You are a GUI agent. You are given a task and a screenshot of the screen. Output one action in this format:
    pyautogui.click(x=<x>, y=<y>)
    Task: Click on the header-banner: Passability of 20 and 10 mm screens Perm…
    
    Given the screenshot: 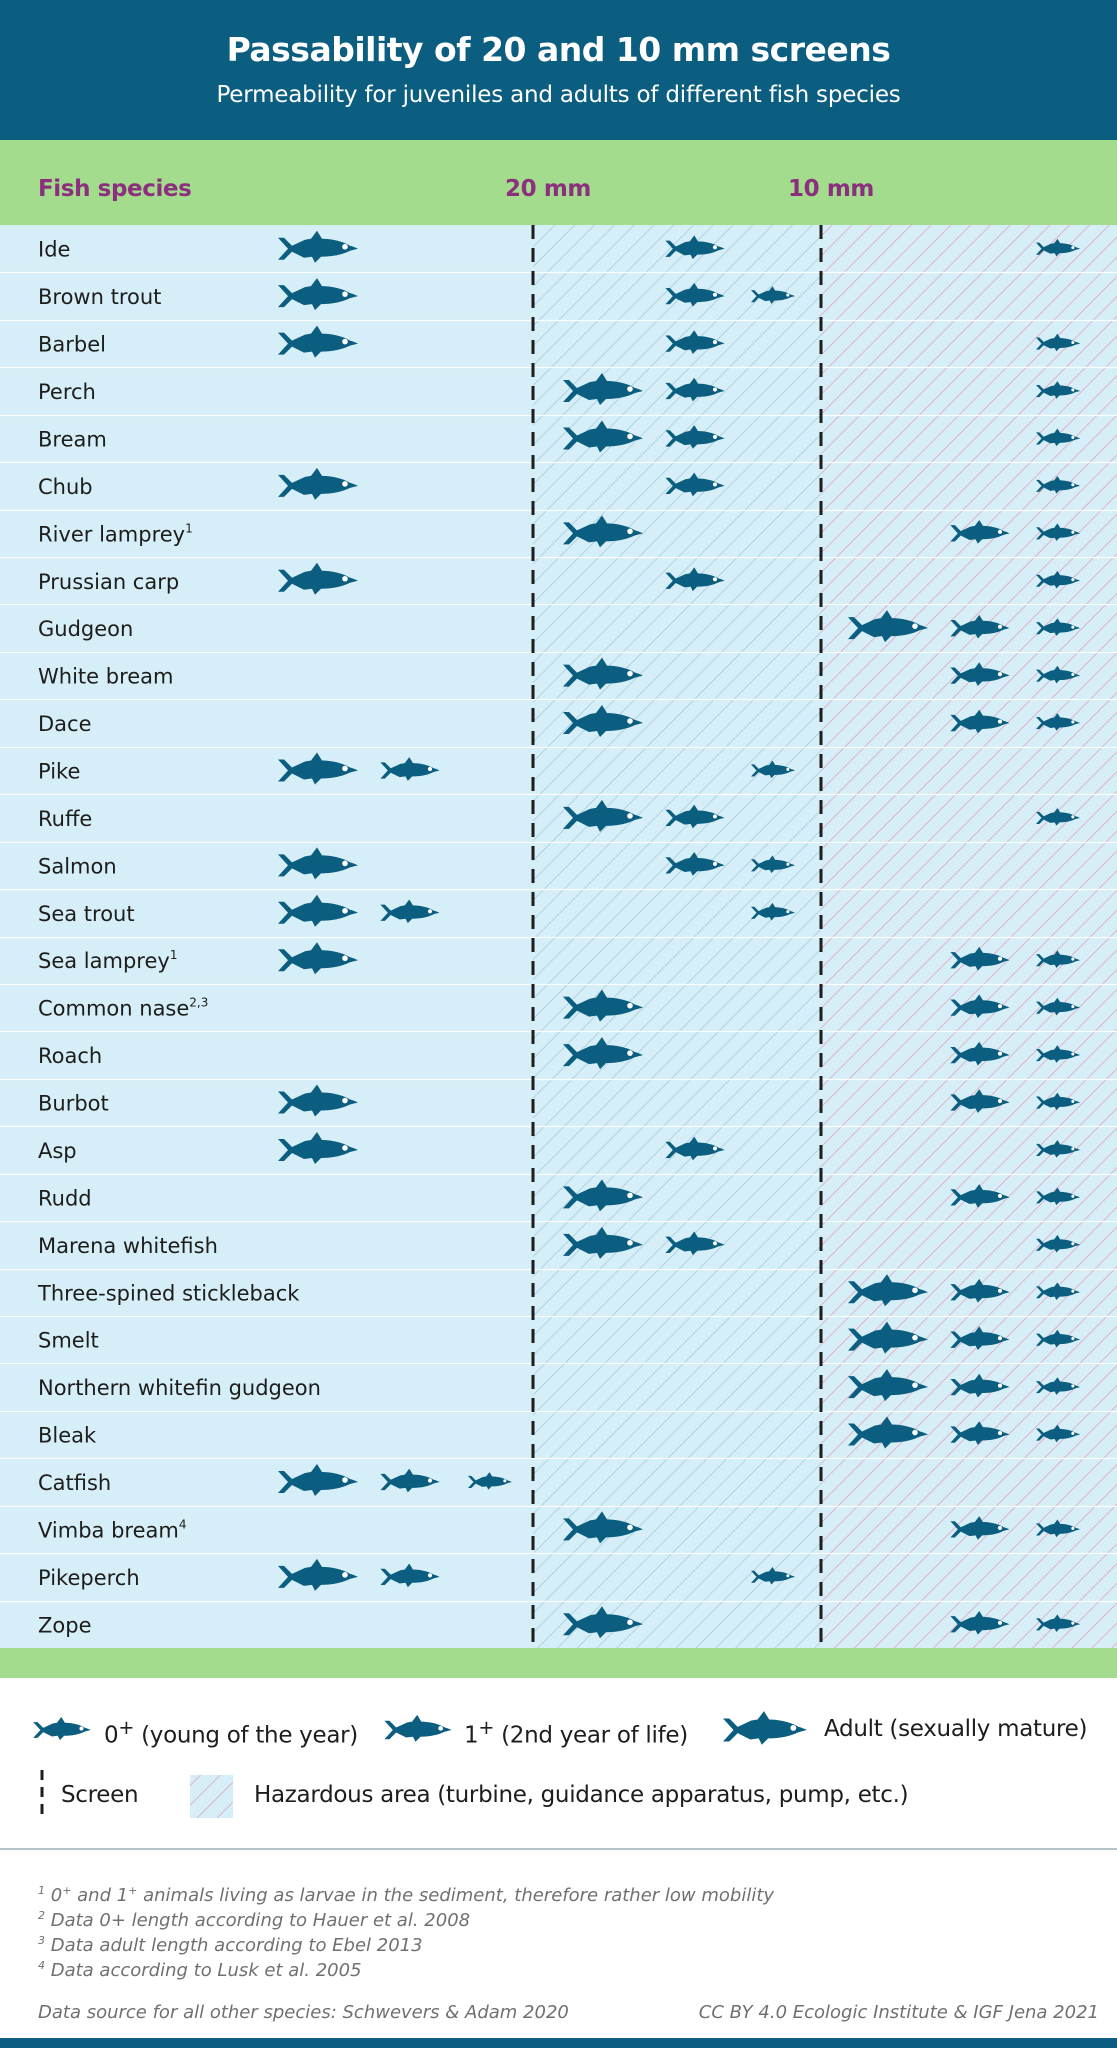 What is the action you would take?
    pyautogui.click(x=558, y=70)
    